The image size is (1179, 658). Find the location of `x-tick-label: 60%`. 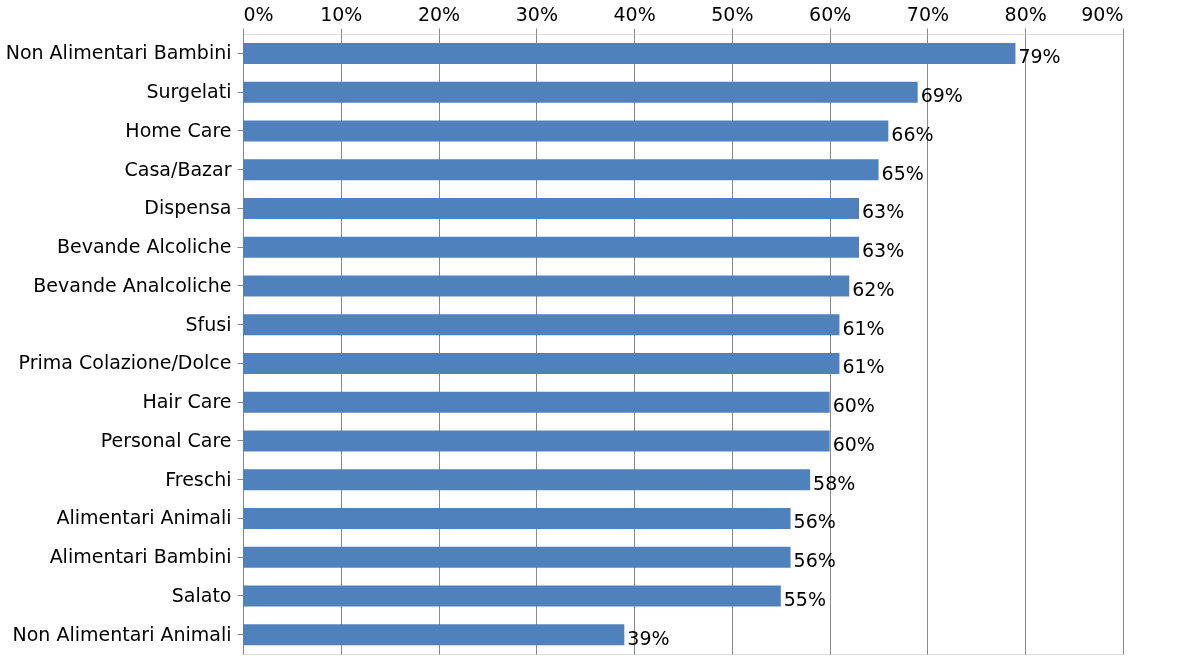

x-tick-label: 60% is located at coordinates (830, 13).